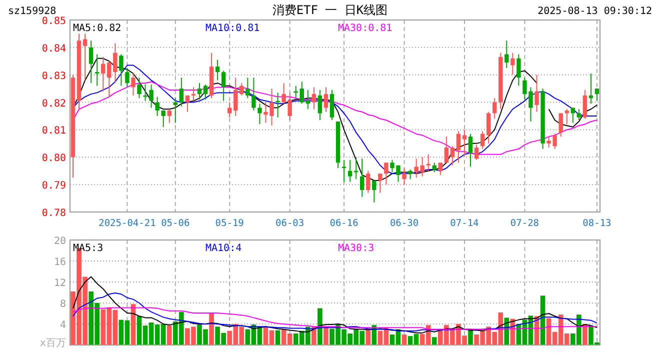  I want to click on y-tick-label: 0.82, so click(54, 104).